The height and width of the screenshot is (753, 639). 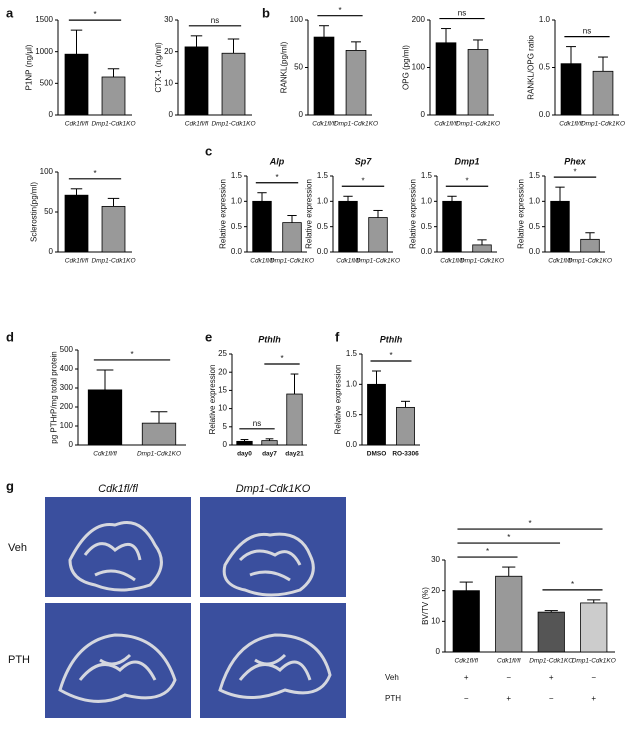 What do you see at coordinates (530, 67) in the screenshot?
I see `y-axis-label: RANKL/OPG ratio` at bounding box center [530, 67].